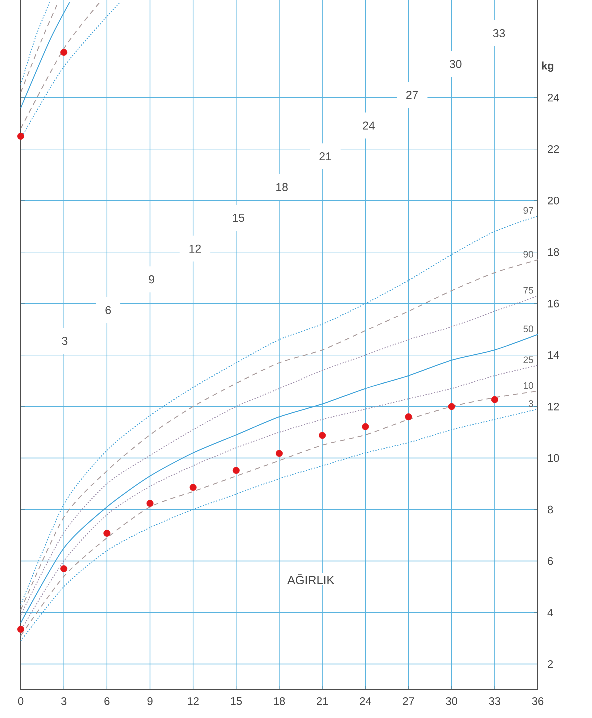  What do you see at coordinates (64, 702) in the screenshot?
I see `x-tick-label: 3` at bounding box center [64, 702].